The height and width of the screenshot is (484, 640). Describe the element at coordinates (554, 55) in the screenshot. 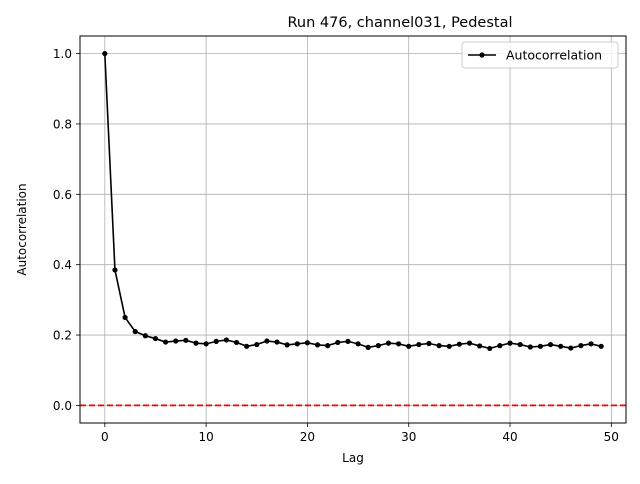

I see `legend-label: Autocorrelation` at that location.